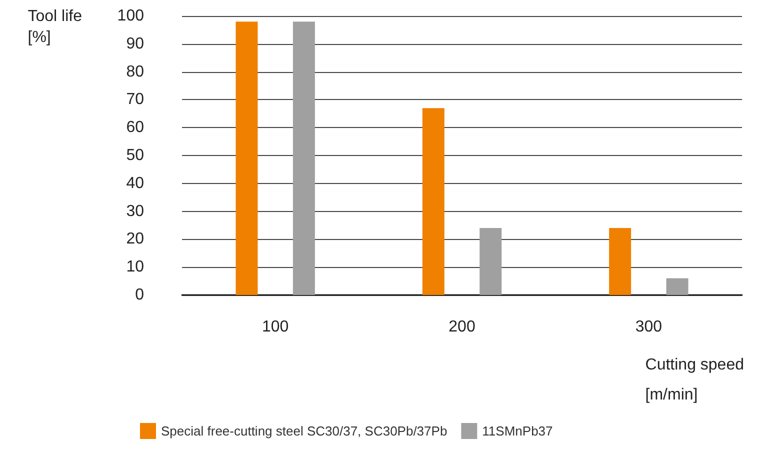 Image resolution: width=757 pixels, height=469 pixels. Describe the element at coordinates (135, 127) in the screenshot. I see `y-tick-label: 60` at that location.